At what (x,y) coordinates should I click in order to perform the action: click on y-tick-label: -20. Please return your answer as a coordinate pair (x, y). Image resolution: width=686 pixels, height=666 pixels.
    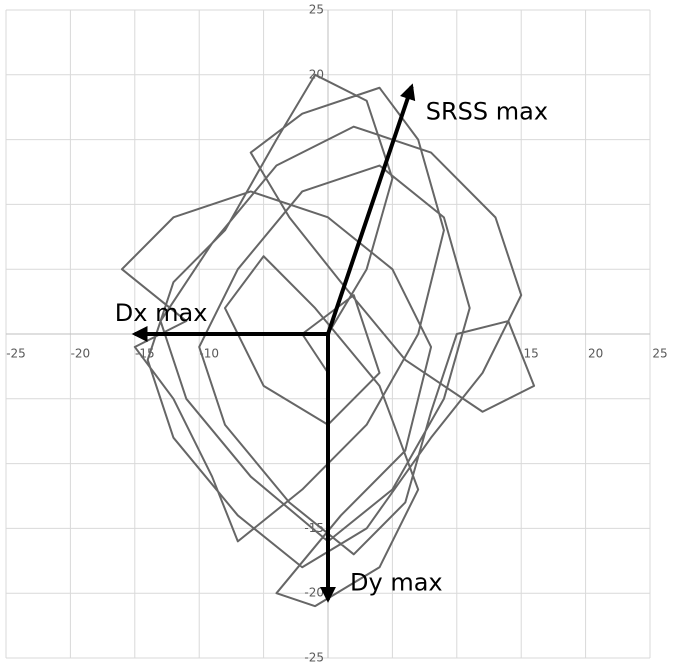
    Looking at the image, I should click on (314, 593).